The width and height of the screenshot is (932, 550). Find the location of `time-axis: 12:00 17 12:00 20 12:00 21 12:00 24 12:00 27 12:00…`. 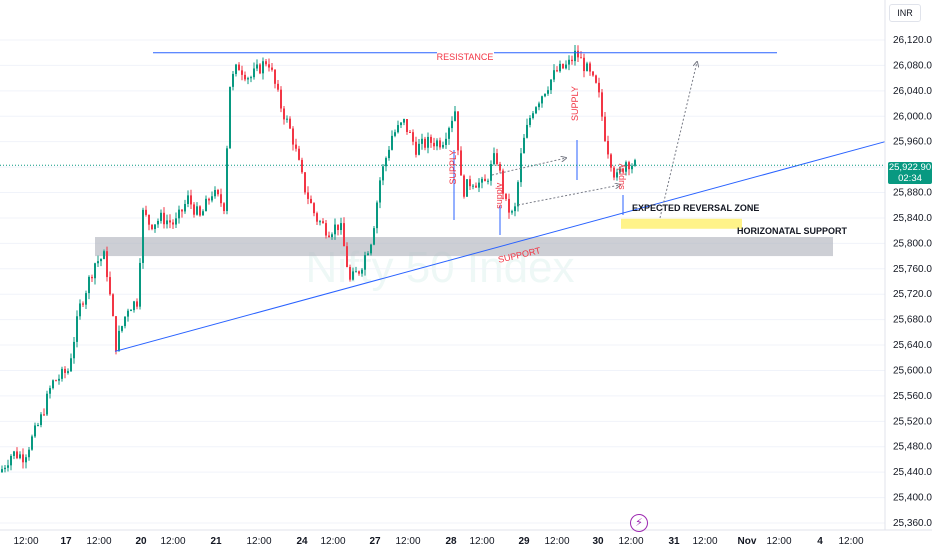

time-axis: 12:00 17 12:00 20 12:00 21 12:00 24 12:00 27 12:00… is located at coordinates (466, 538).